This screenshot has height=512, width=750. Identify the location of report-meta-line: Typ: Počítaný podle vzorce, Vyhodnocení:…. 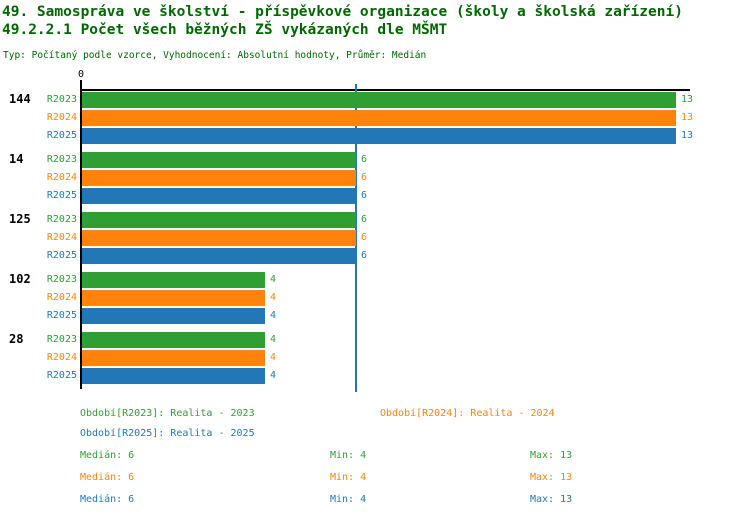
(215, 55).